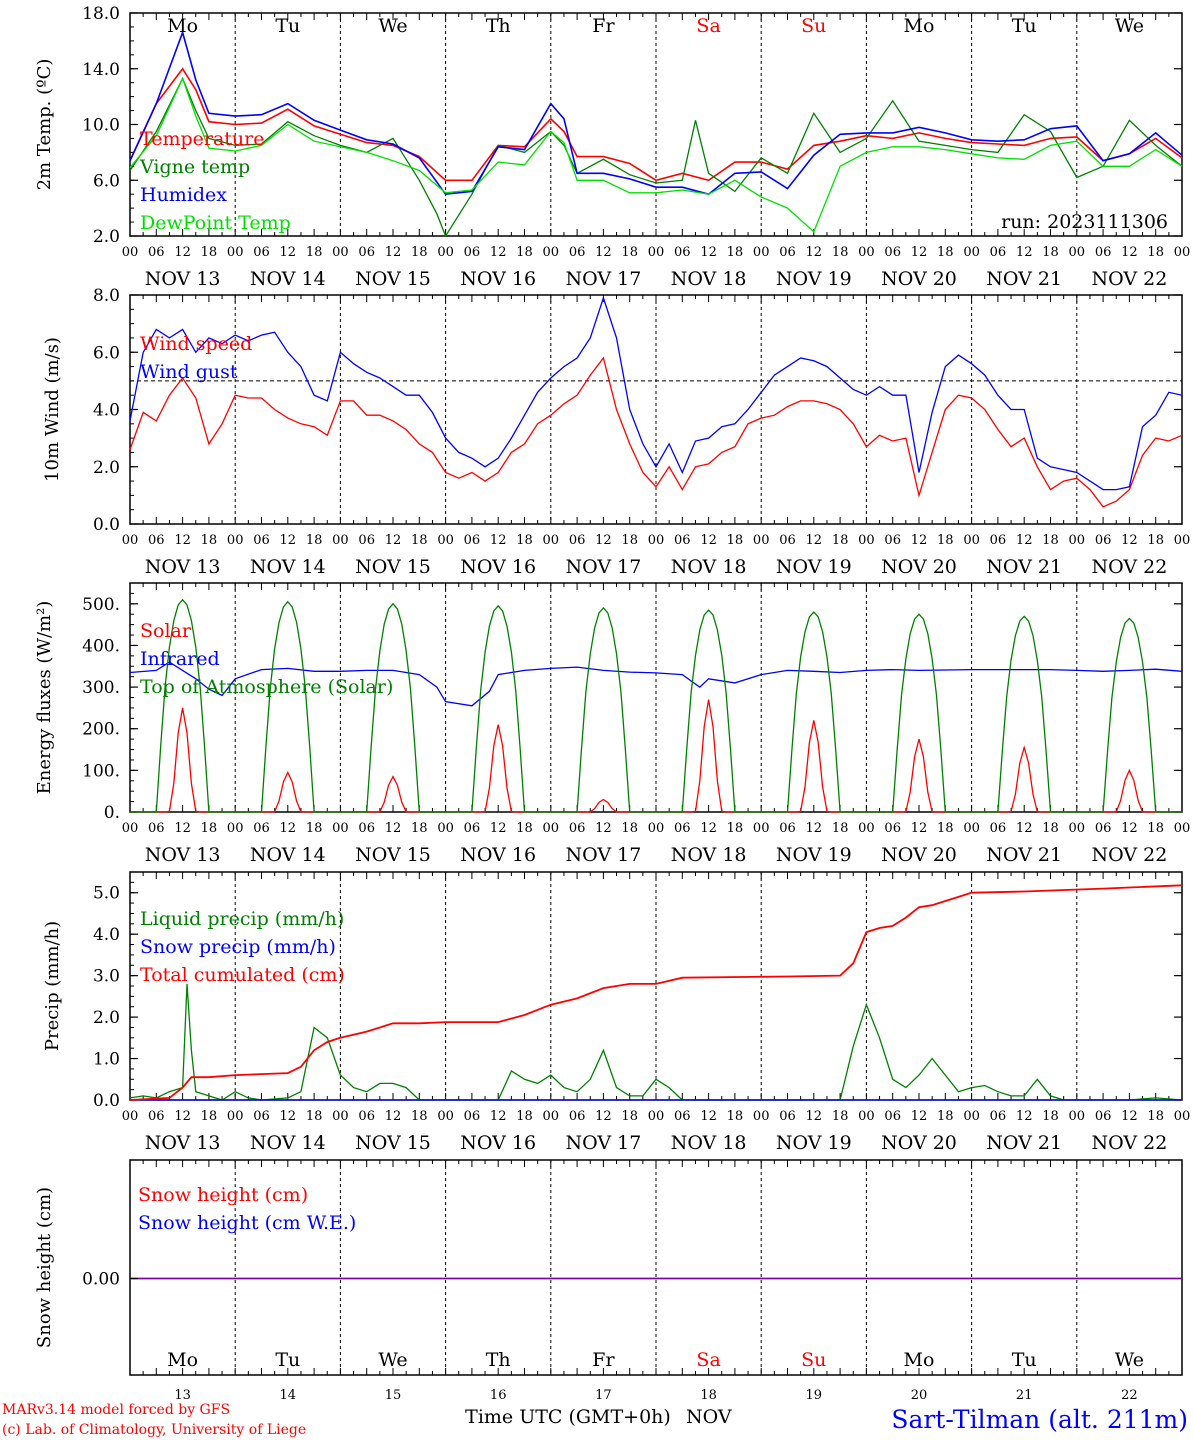 The image size is (1194, 1440). What do you see at coordinates (101, 646) in the screenshot?
I see `y-tick-label: 400.` at bounding box center [101, 646].